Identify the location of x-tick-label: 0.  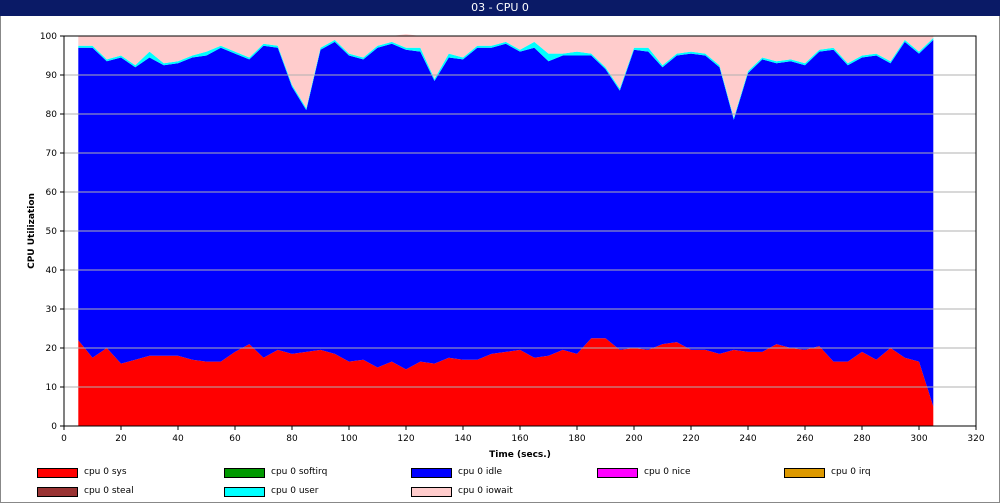
(64, 439).